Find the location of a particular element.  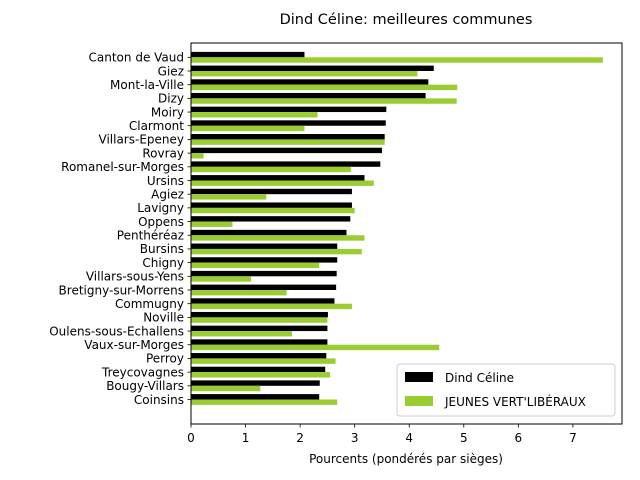

x-tick-label: 7 is located at coordinates (573, 438).